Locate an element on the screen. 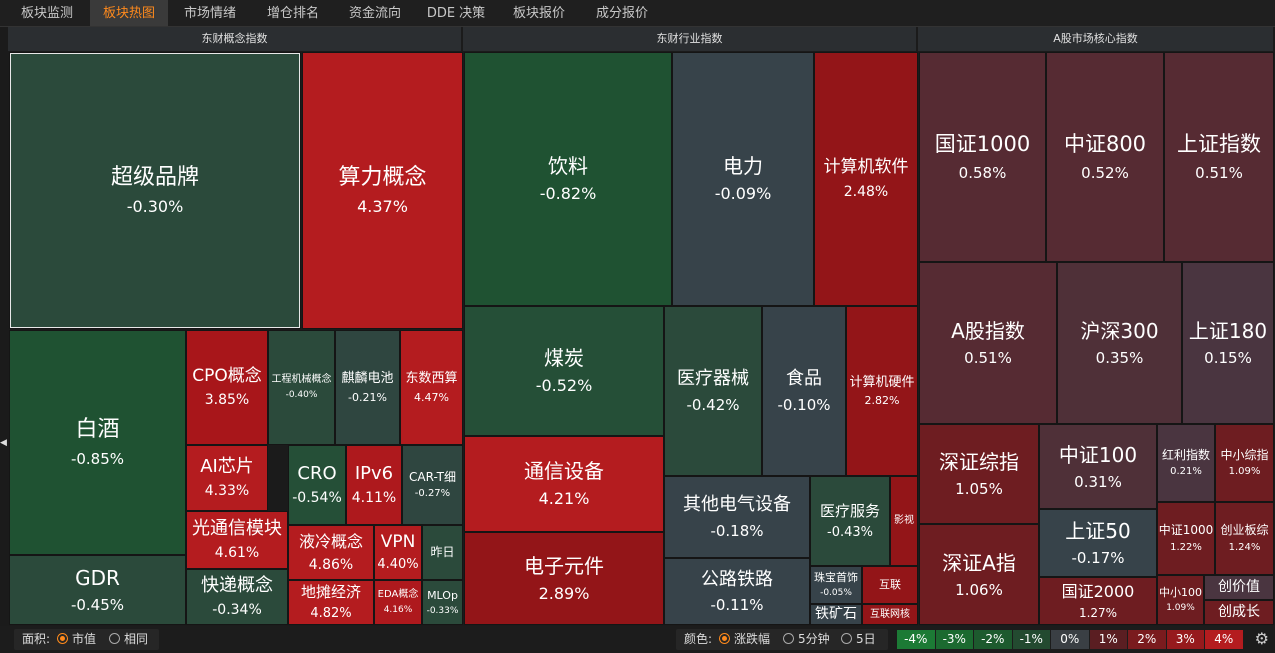 Image resolution: width=1275 pixels, height=653 pixels. area-radio-equal is located at coordinates (114, 638).